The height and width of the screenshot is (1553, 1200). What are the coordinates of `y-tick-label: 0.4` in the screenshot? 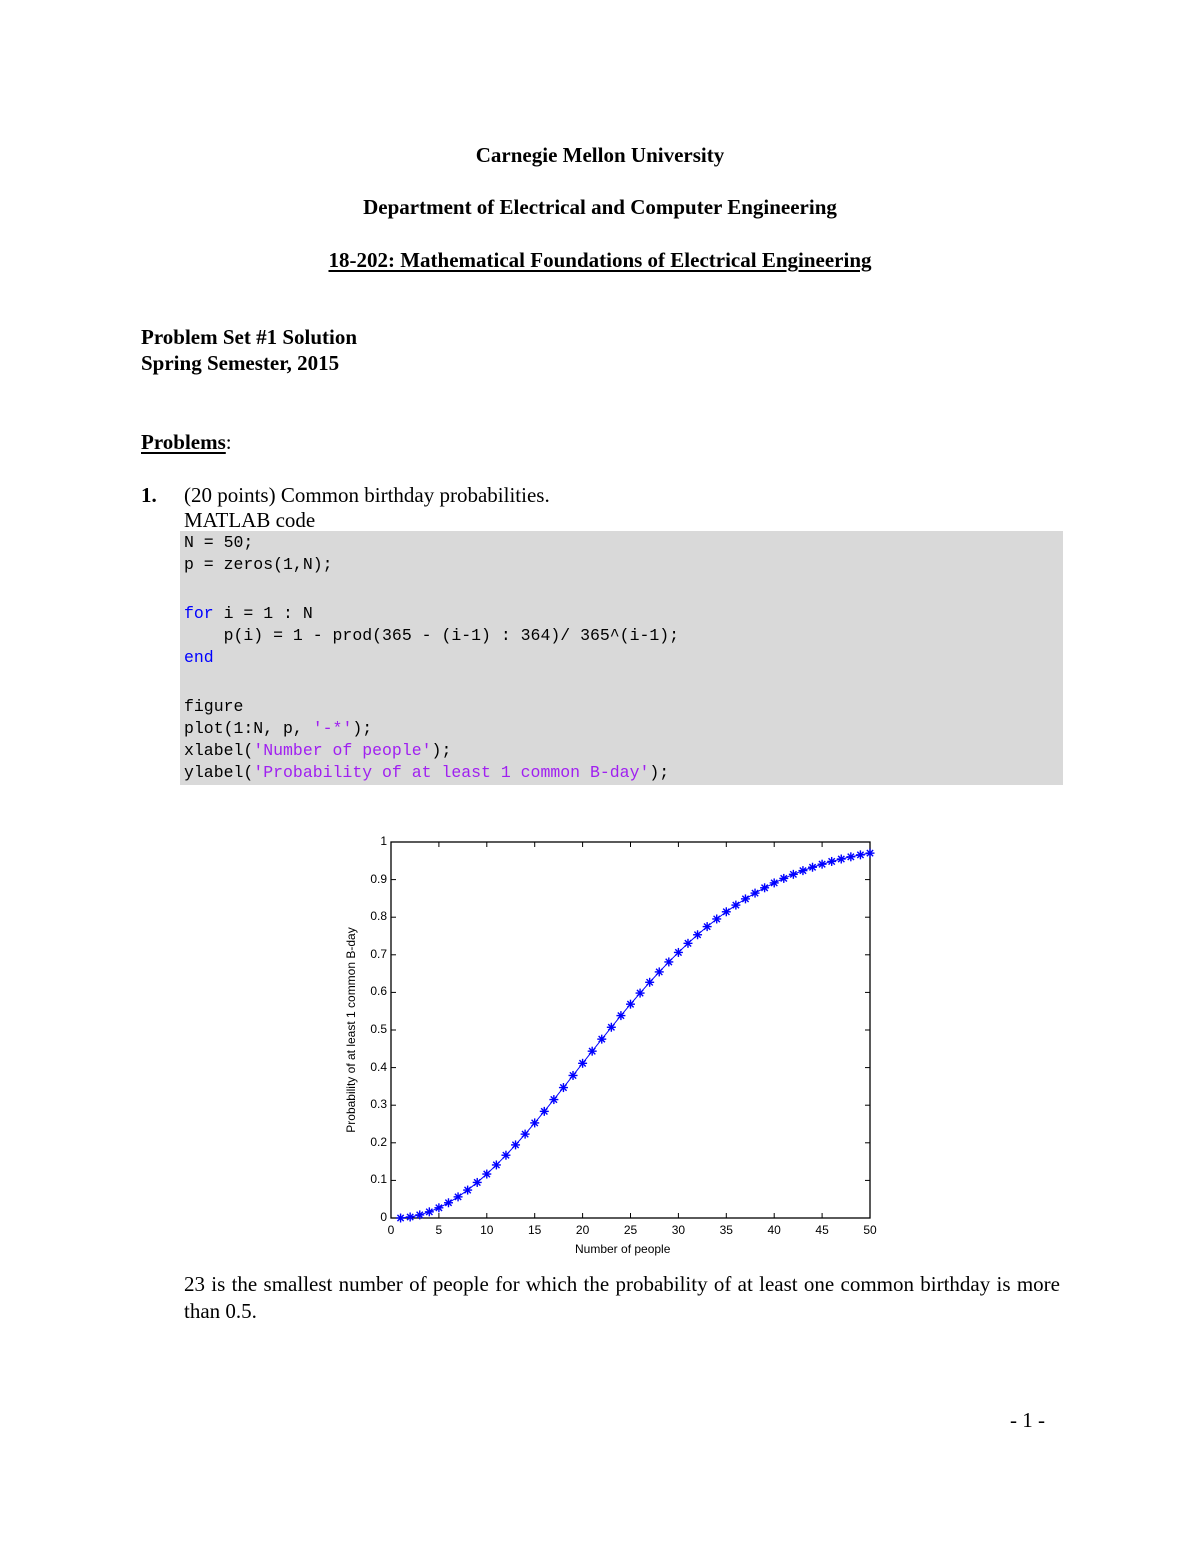 It's located at (378, 1066).